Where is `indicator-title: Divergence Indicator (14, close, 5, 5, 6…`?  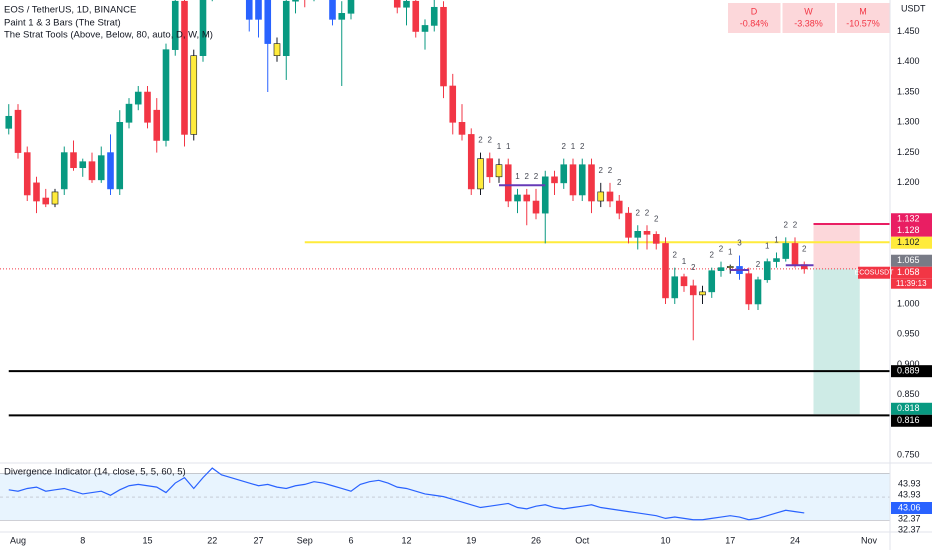
indicator-title: Divergence Indicator (14, close, 5, 5, 6… is located at coordinates (95, 472).